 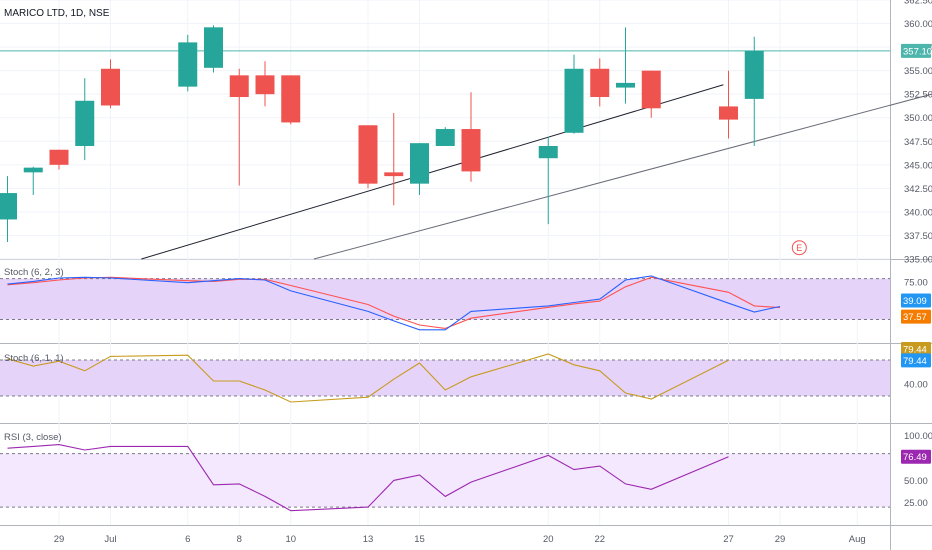 What do you see at coordinates (916, 481) in the screenshot?
I see `rsi-tick-label: 50.00` at bounding box center [916, 481].